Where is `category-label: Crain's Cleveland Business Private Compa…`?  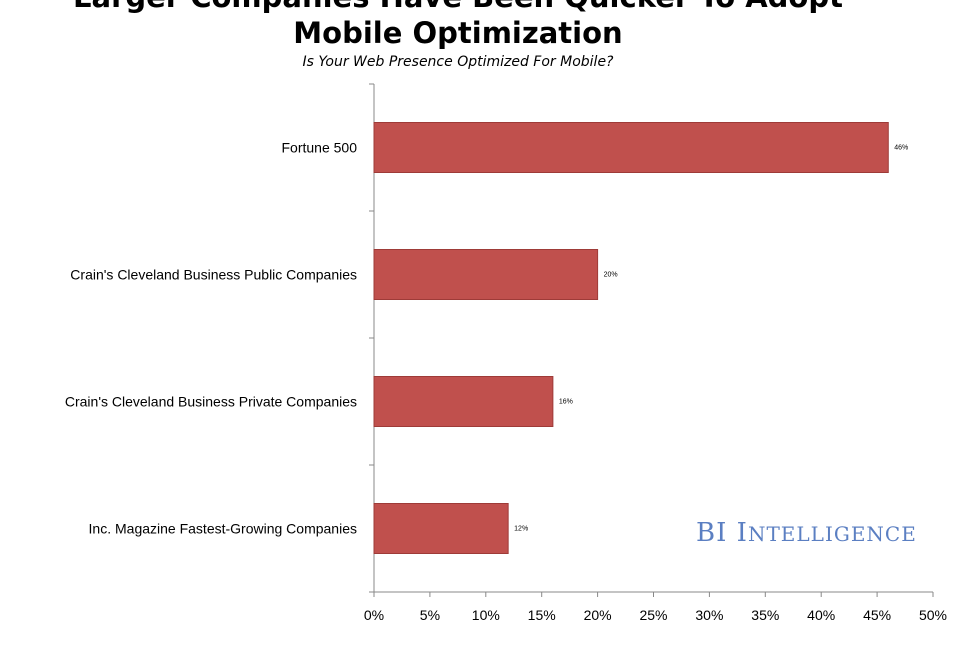 category-label: Crain's Cleveland Business Private Compa… is located at coordinates (211, 402).